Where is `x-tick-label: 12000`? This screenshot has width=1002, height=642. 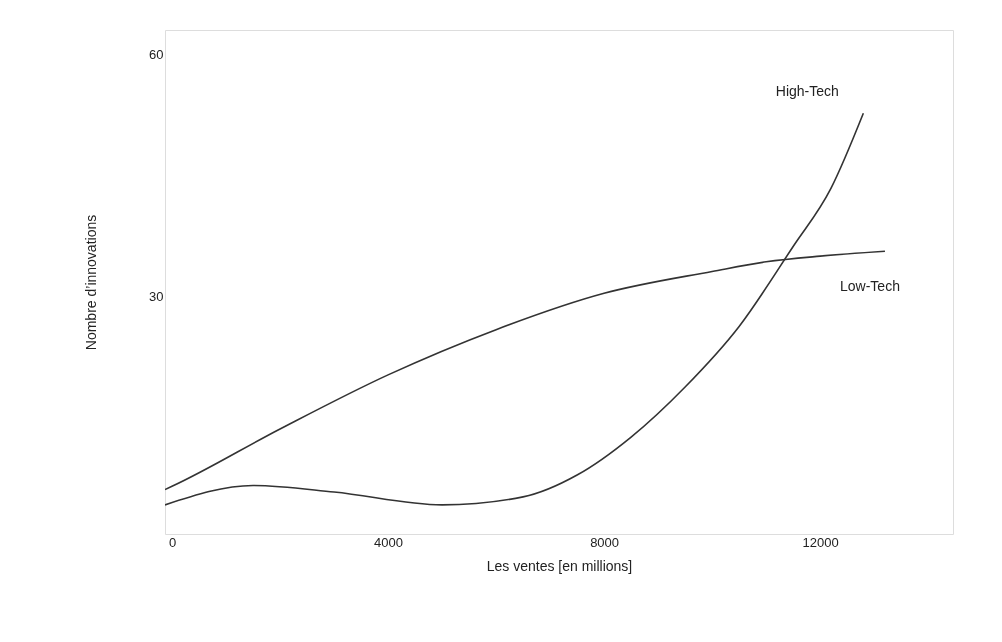
x-tick-label: 12000 is located at coordinates (820, 542).